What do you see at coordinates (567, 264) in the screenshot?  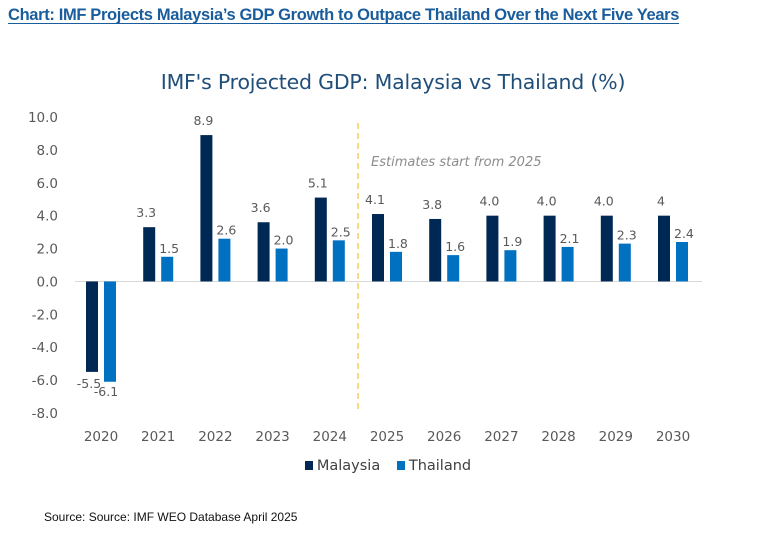 I see `bar-thailand-2028` at bounding box center [567, 264].